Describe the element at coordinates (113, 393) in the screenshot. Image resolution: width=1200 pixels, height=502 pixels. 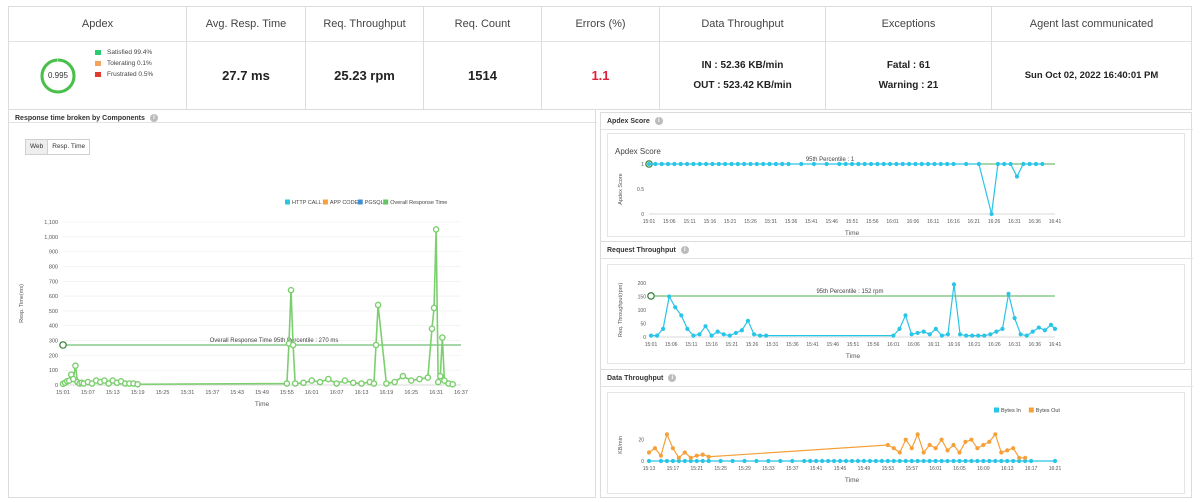
I see `x-tick-label: 15:13` at that location.